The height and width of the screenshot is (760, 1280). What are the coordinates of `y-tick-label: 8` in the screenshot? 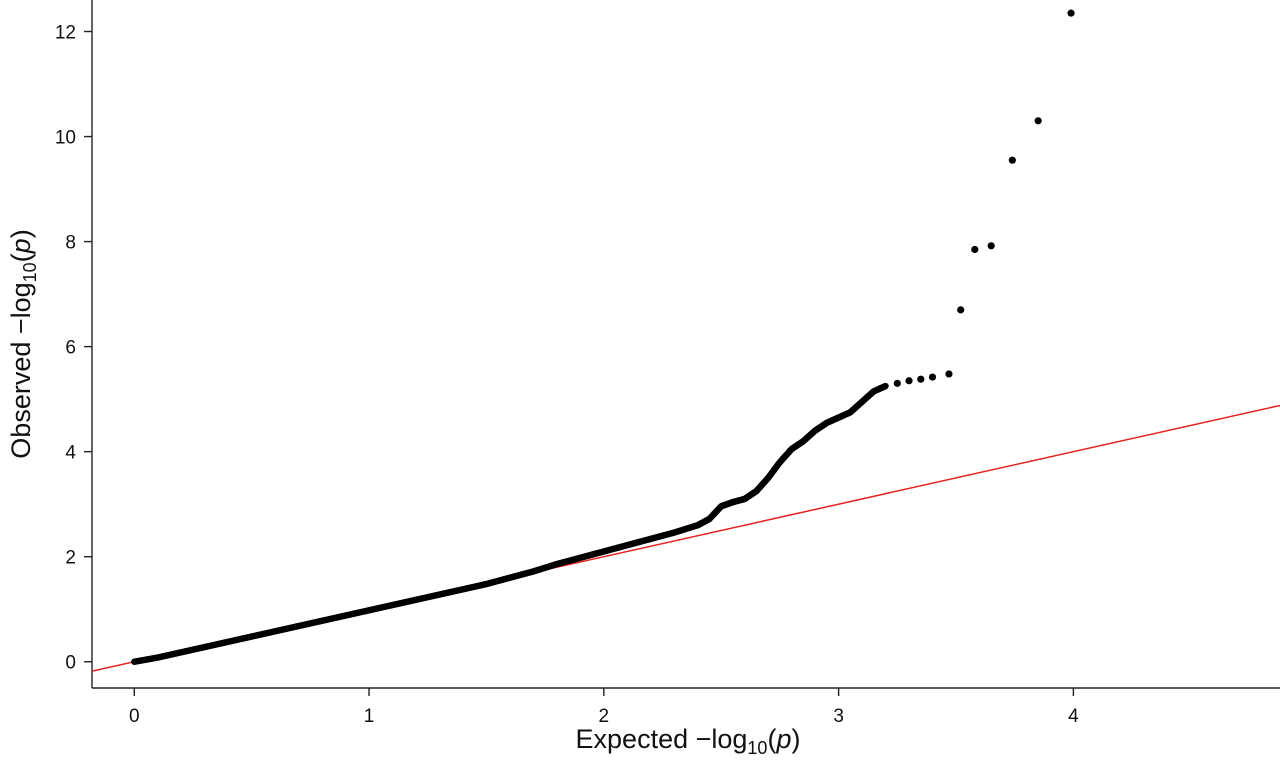 It's located at (70, 243).